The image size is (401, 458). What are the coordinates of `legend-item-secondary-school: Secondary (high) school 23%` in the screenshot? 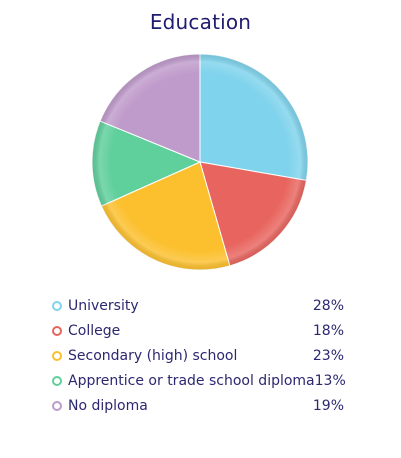 It's located at (198, 355).